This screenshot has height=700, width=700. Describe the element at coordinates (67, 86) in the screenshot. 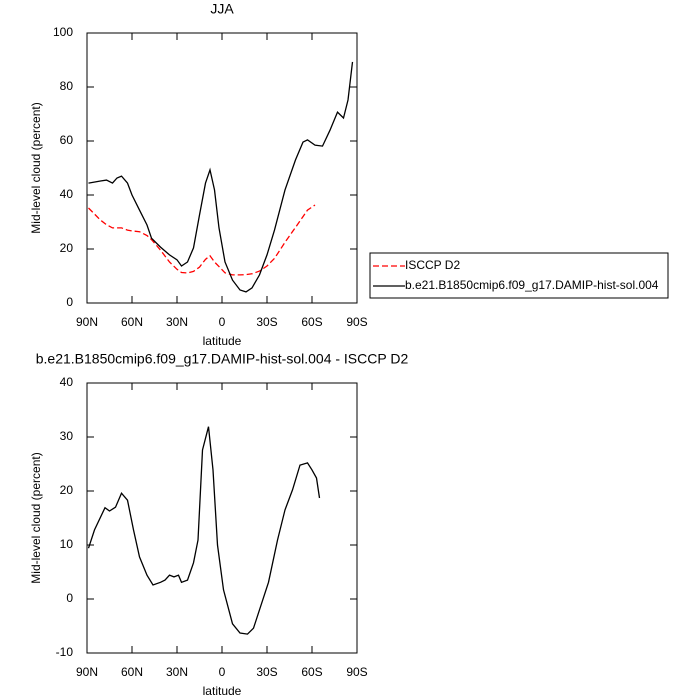

I see `y-tick-label: 80` at that location.